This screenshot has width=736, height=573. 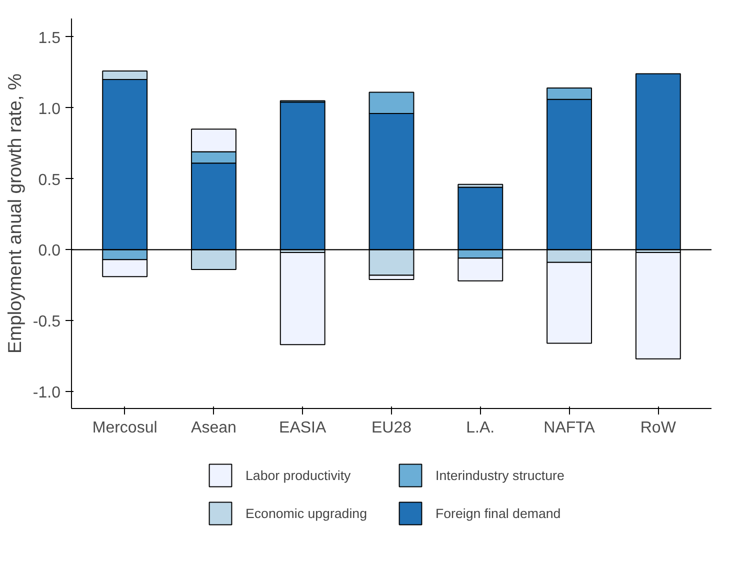 What do you see at coordinates (213, 428) in the screenshot?
I see `x-tick-label: Asean` at bounding box center [213, 428].